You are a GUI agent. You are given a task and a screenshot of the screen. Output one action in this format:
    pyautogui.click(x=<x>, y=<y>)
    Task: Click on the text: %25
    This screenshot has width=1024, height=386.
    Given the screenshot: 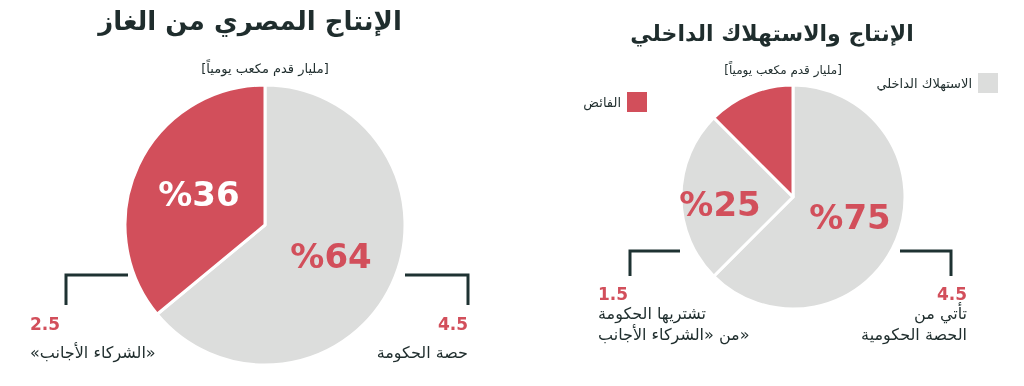 What is the action you would take?
    pyautogui.click(x=720, y=204)
    